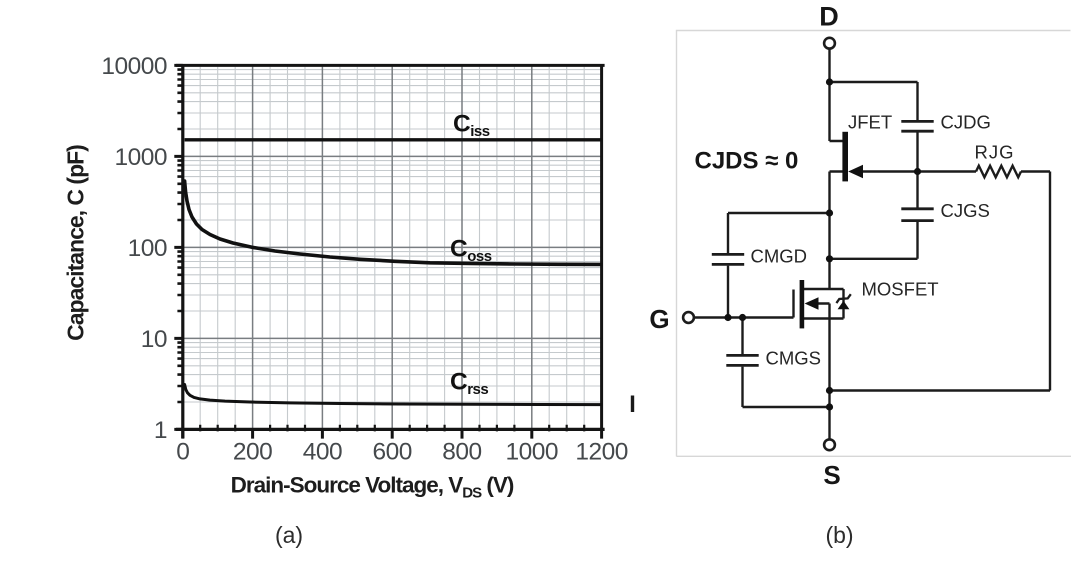 The height and width of the screenshot is (568, 1085). What do you see at coordinates (831, 475) in the screenshot?
I see `svg-text: S` at bounding box center [831, 475].